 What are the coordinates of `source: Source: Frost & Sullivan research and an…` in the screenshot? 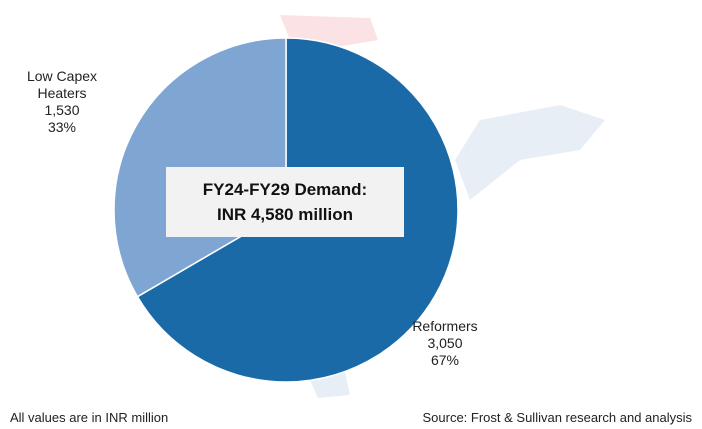 It's located at (557, 417).